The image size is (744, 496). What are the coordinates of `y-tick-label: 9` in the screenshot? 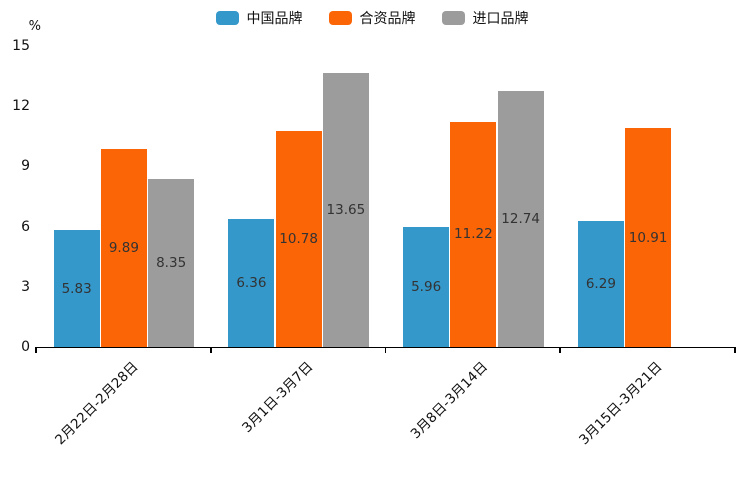 It's located at (25, 166).